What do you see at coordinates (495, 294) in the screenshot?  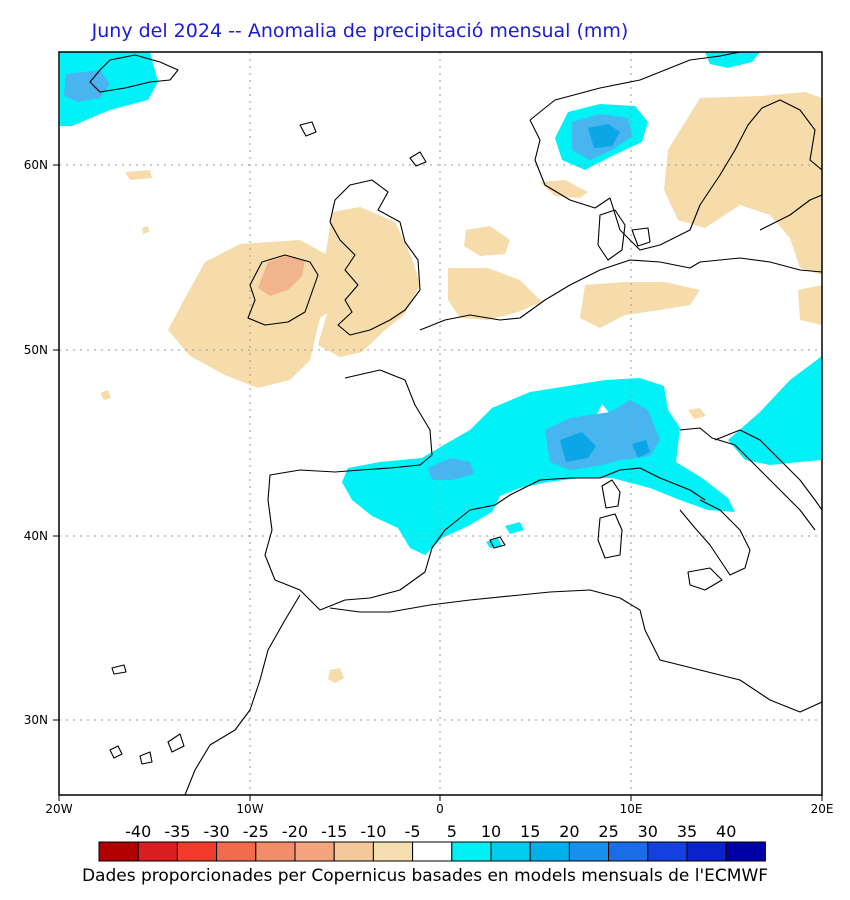 I see `dry-anomaly-north-sea` at bounding box center [495, 294].